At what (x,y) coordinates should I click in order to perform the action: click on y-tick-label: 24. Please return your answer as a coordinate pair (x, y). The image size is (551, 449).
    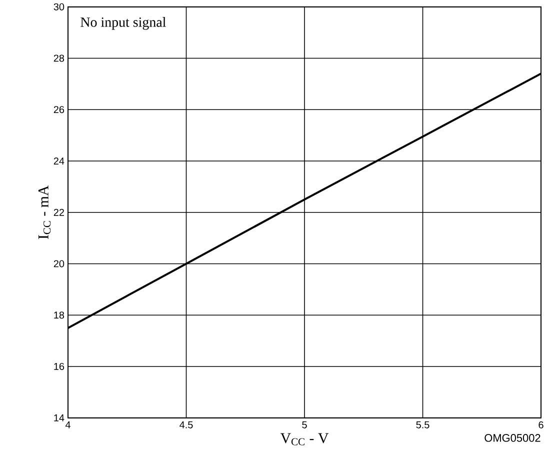
    Looking at the image, I should click on (59, 161).